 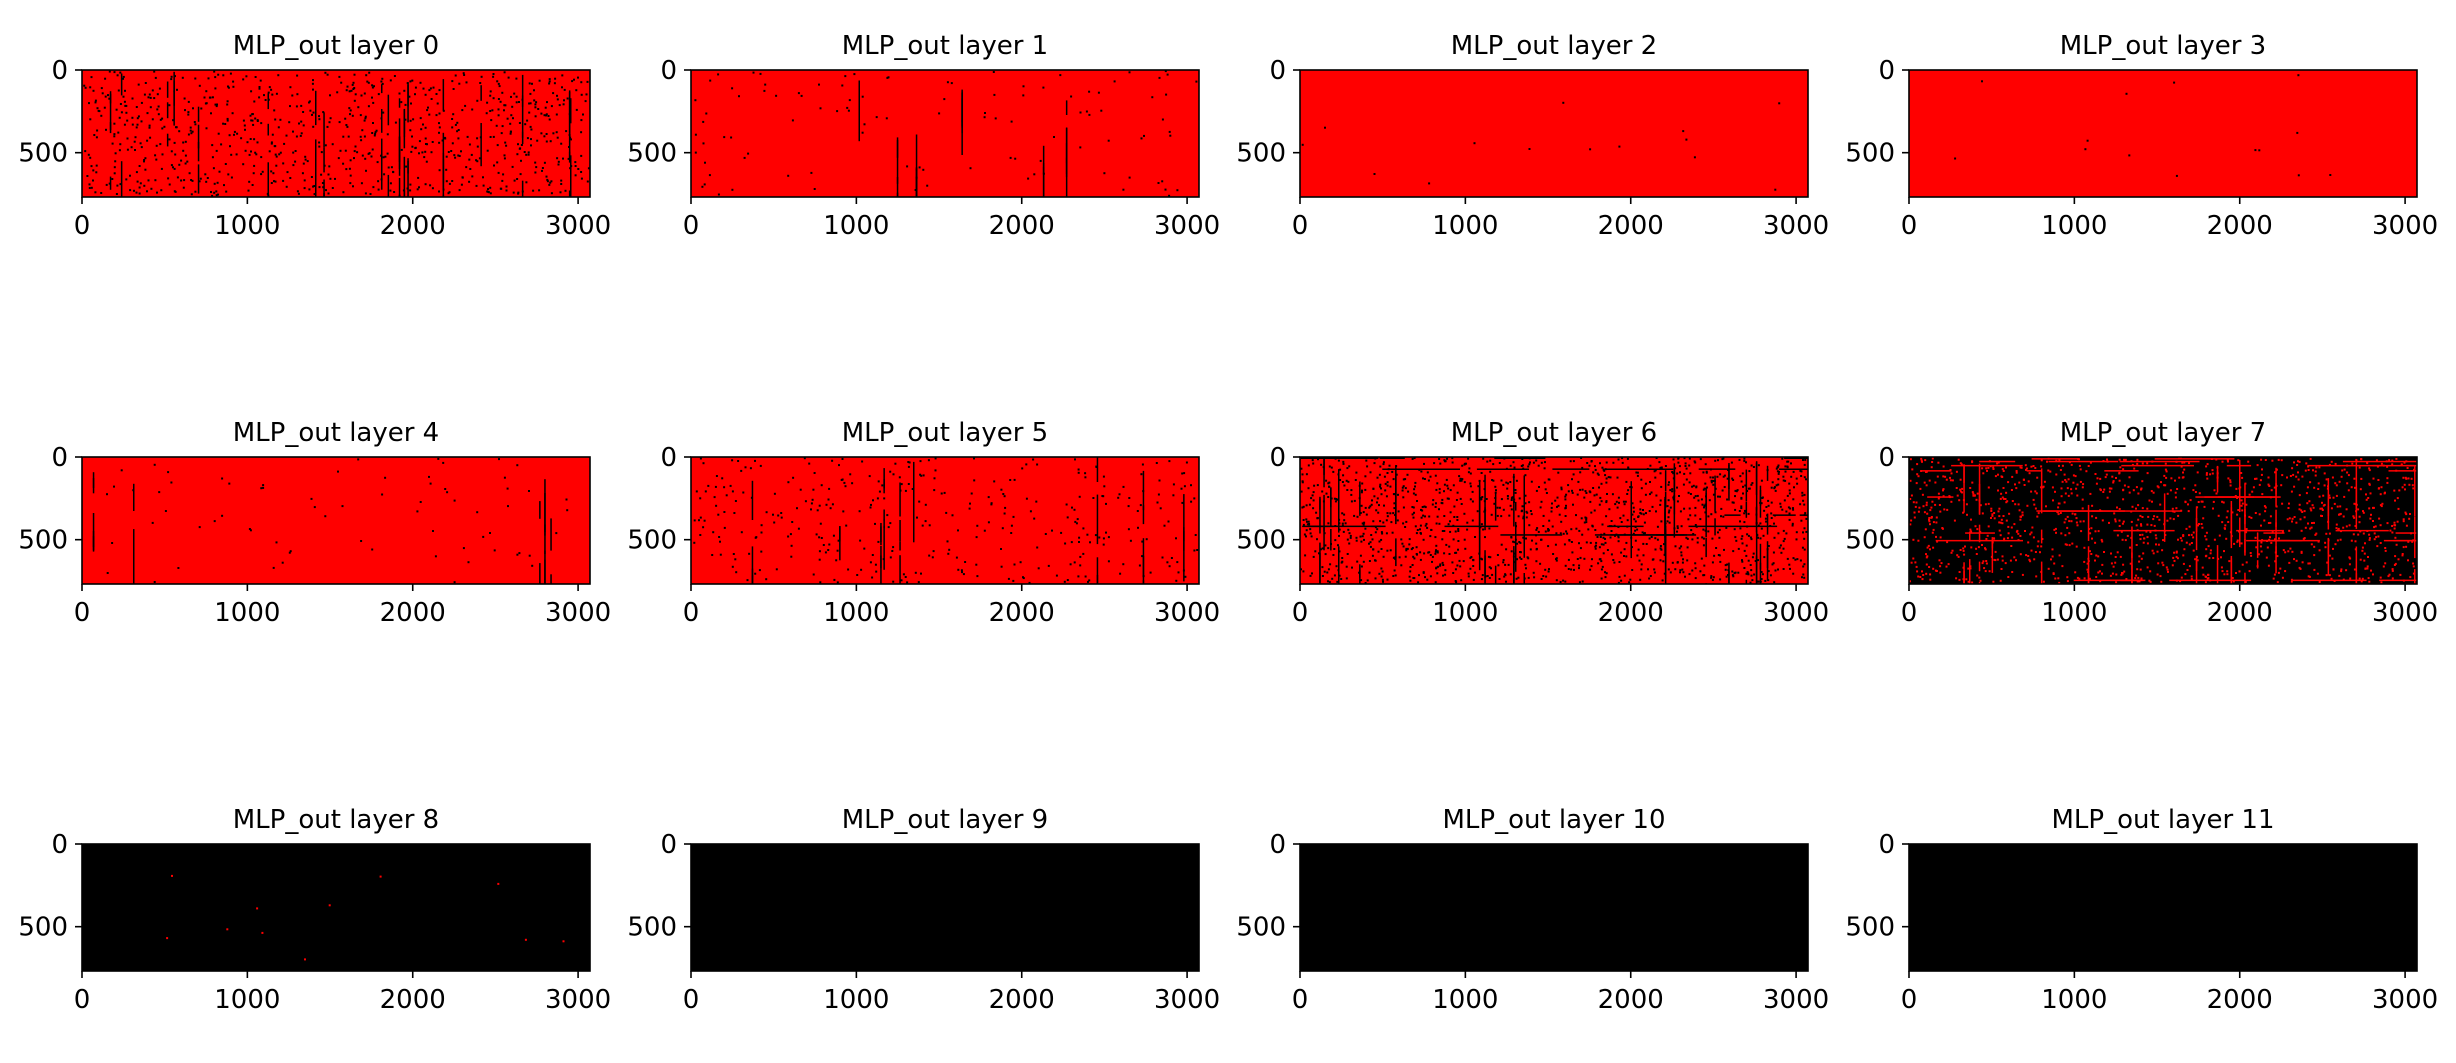 What do you see at coordinates (2163, 46) in the screenshot?
I see `panel-title: MLP_out layer 3` at bounding box center [2163, 46].